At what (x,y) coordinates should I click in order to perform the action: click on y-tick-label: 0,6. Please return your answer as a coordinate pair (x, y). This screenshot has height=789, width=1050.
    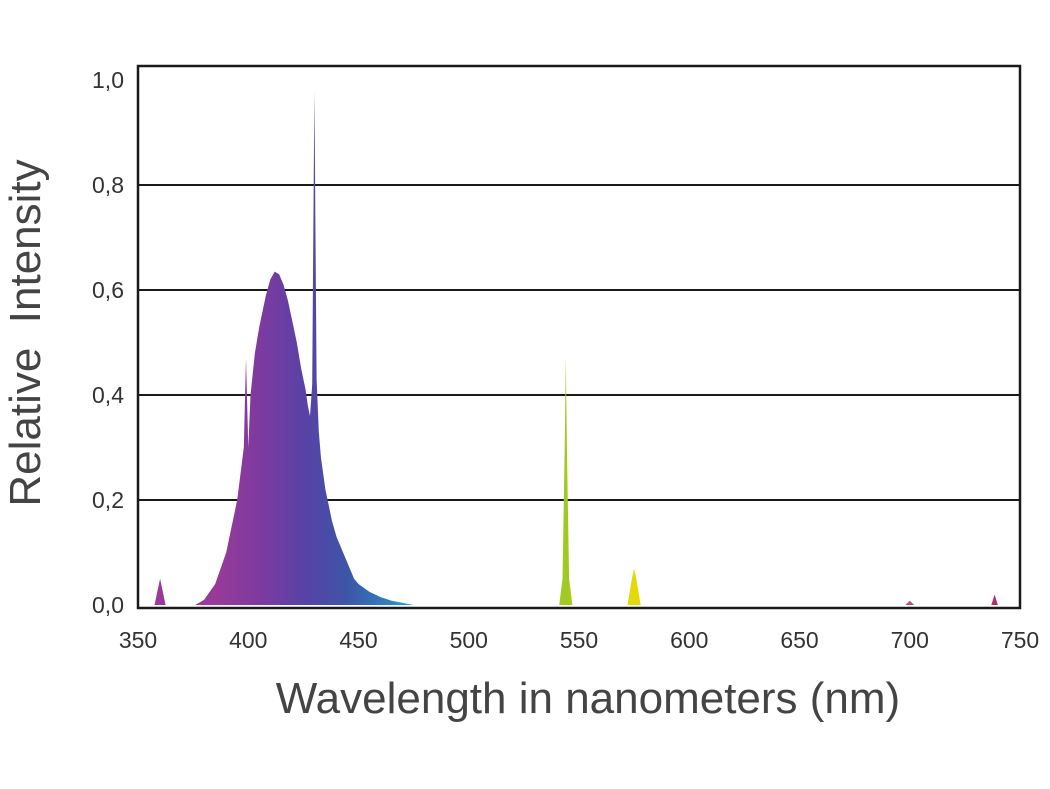
    Looking at the image, I should click on (108, 290).